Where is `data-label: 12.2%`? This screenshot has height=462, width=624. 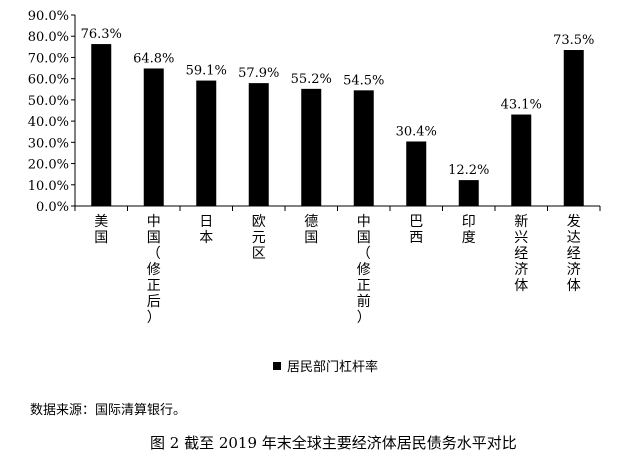
data-label: 12.2% is located at coordinates (468, 170).